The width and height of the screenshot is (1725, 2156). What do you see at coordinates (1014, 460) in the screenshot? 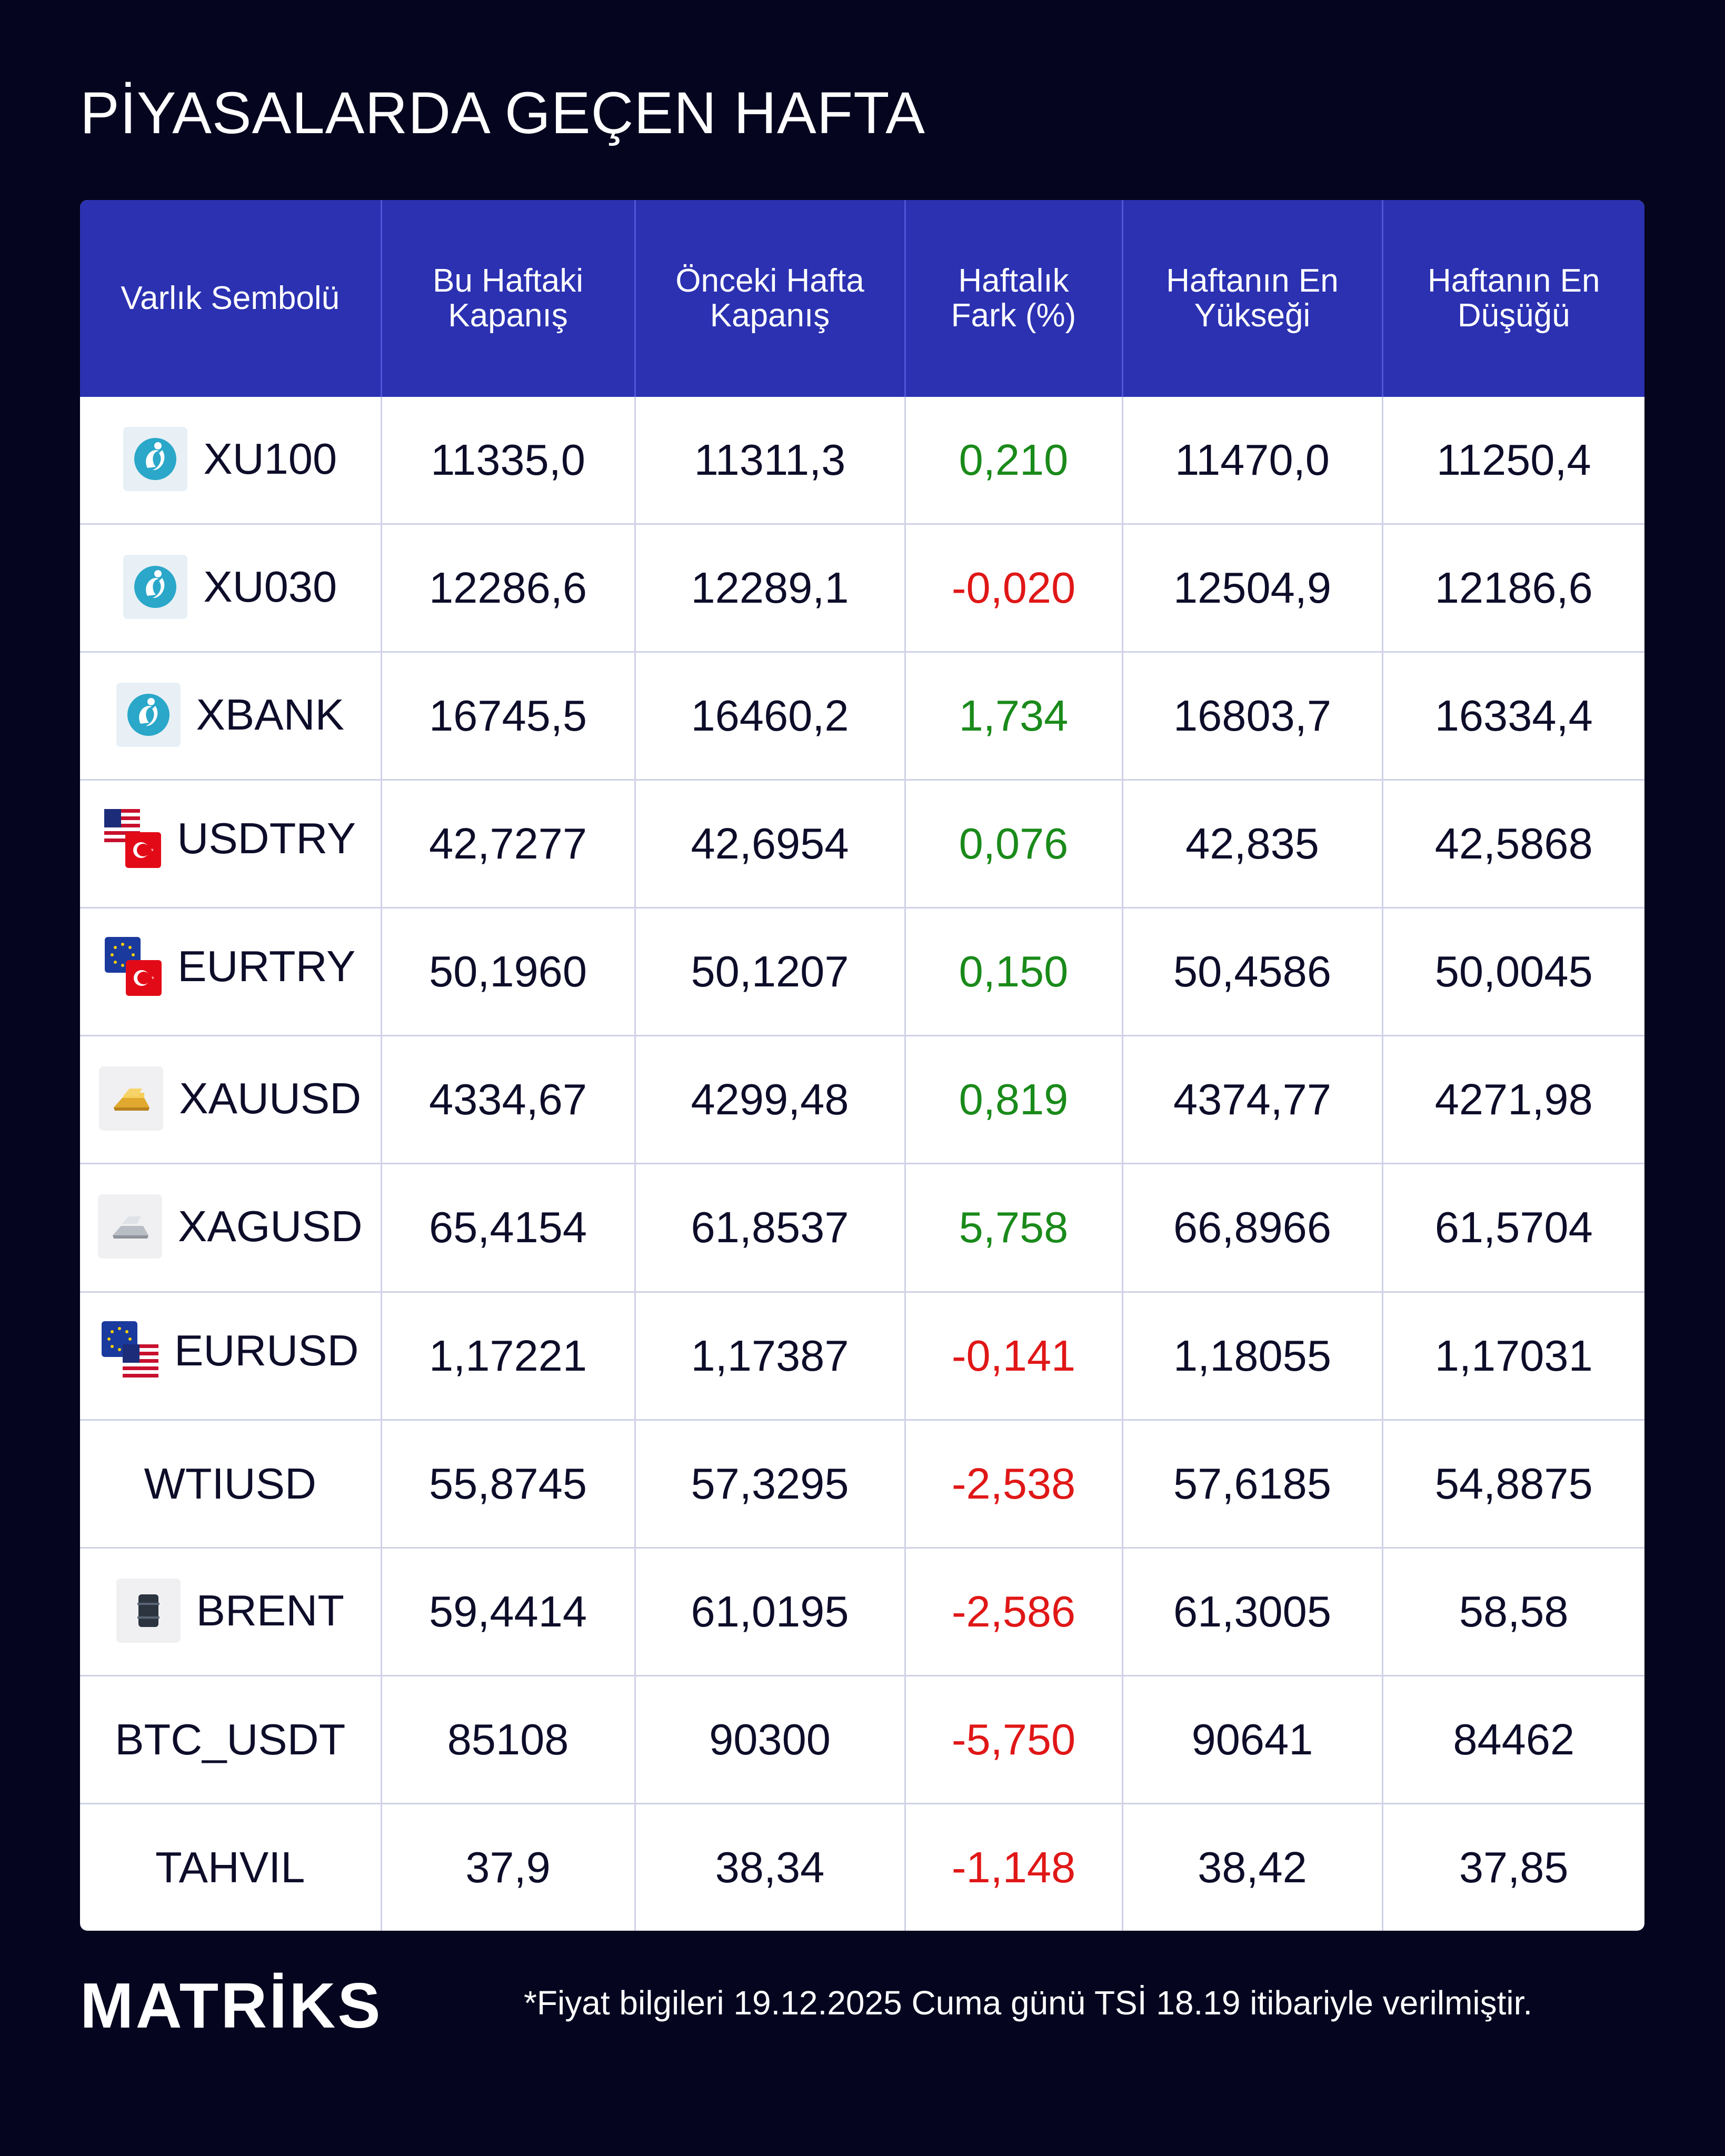
I see `change-cell: 0,210` at bounding box center [1014, 460].